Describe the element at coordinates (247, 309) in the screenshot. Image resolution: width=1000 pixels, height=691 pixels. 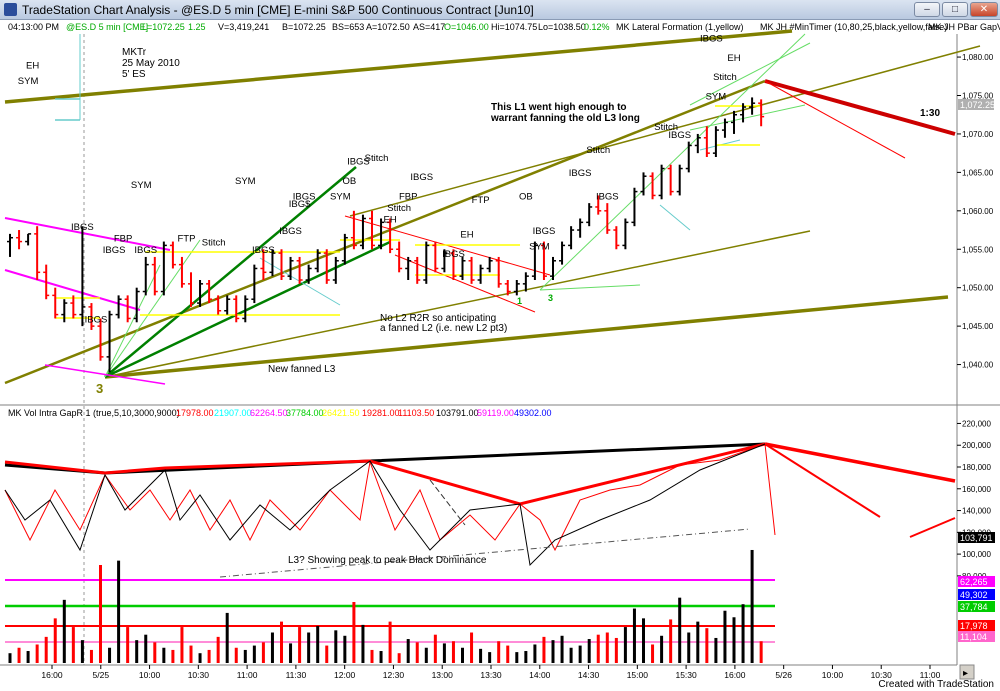
I see `green-channel-lower` at that location.